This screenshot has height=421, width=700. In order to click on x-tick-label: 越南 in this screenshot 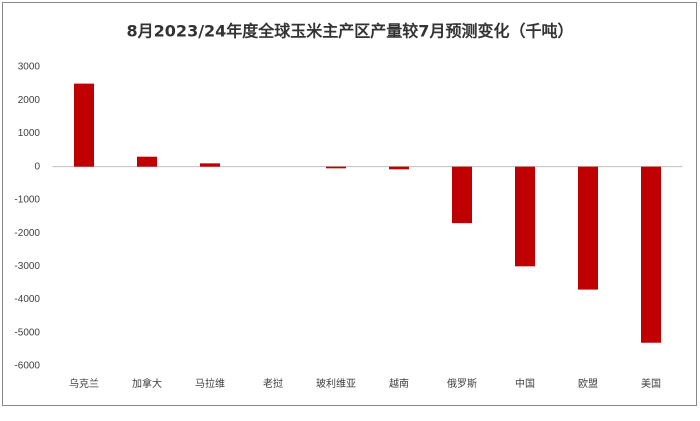, I will do `click(399, 383)`.